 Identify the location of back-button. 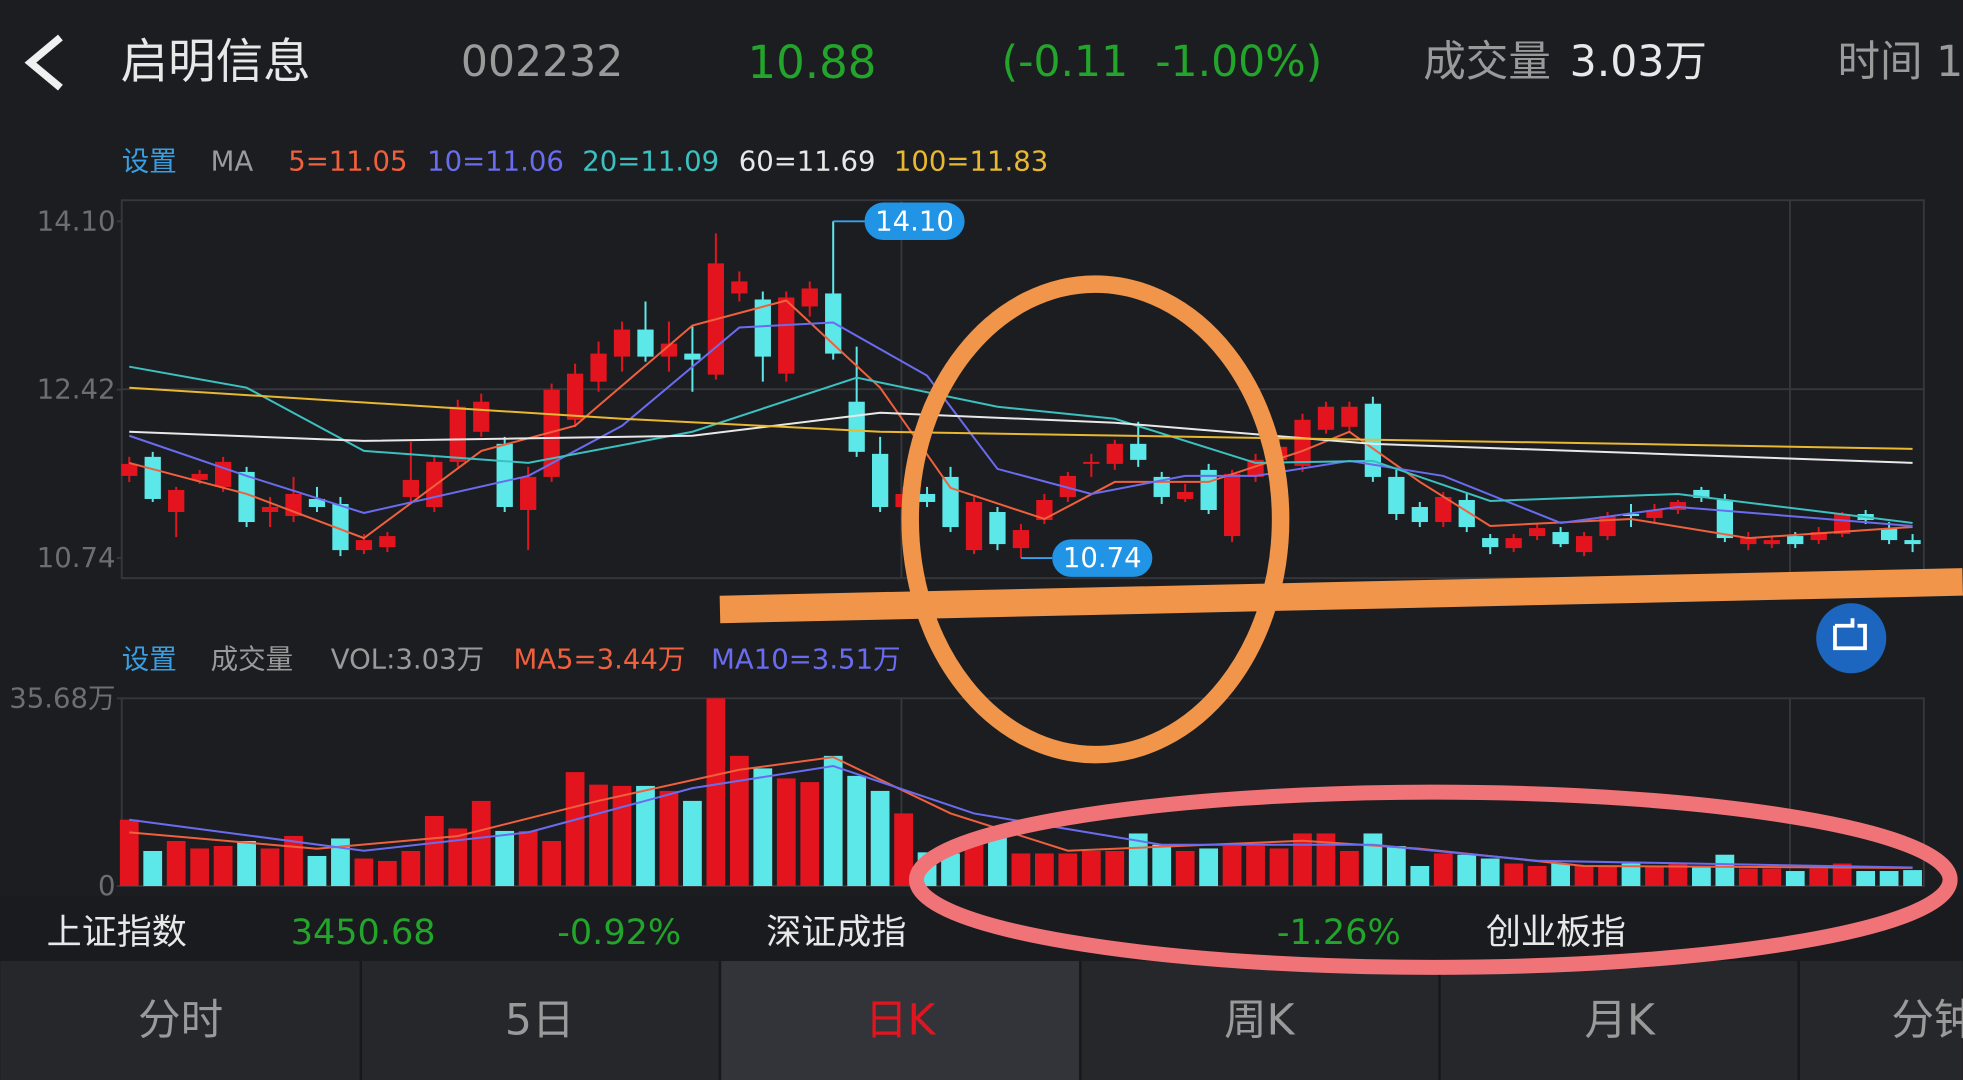
(43, 62).